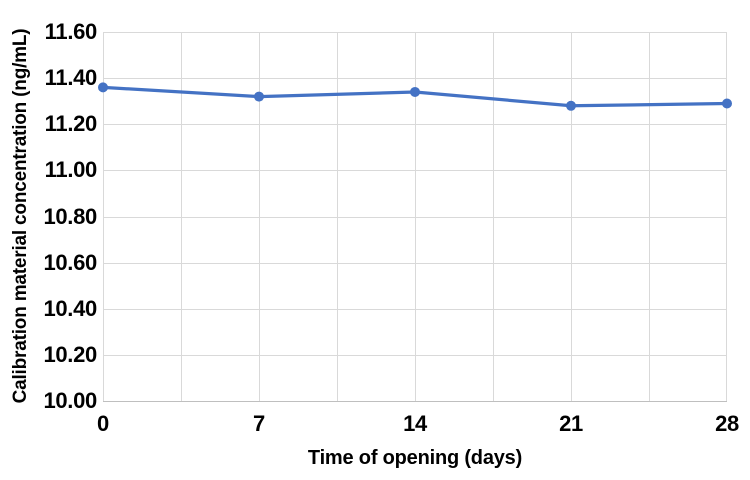 The width and height of the screenshot is (750, 480). What do you see at coordinates (70, 400) in the screenshot?
I see `y-tick-label: 10.00` at bounding box center [70, 400].